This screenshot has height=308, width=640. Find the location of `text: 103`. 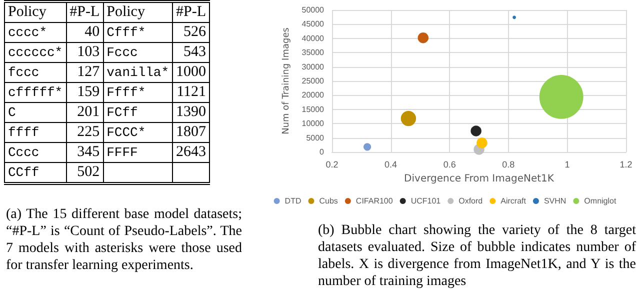

text: 103 is located at coordinates (85, 52).